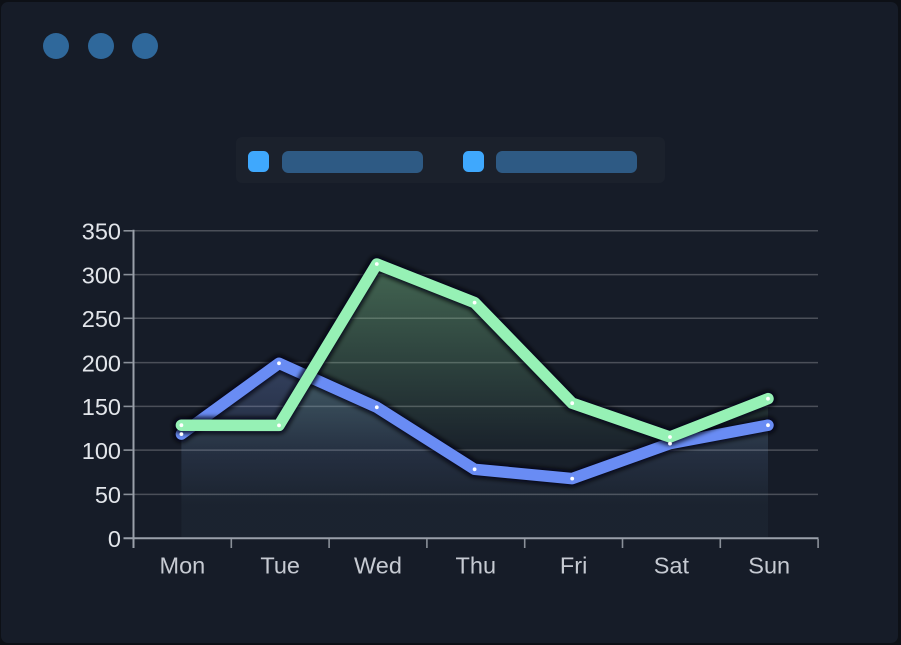  Describe the element at coordinates (672, 565) in the screenshot. I see `svg-text: Sat` at that location.